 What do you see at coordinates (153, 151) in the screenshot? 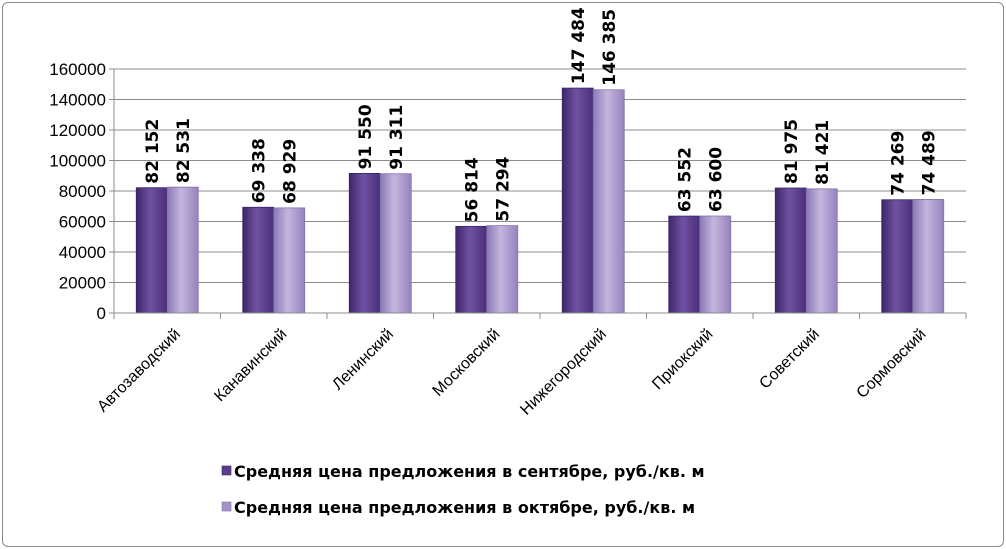
I see `data-label: 82 152` at bounding box center [153, 151].